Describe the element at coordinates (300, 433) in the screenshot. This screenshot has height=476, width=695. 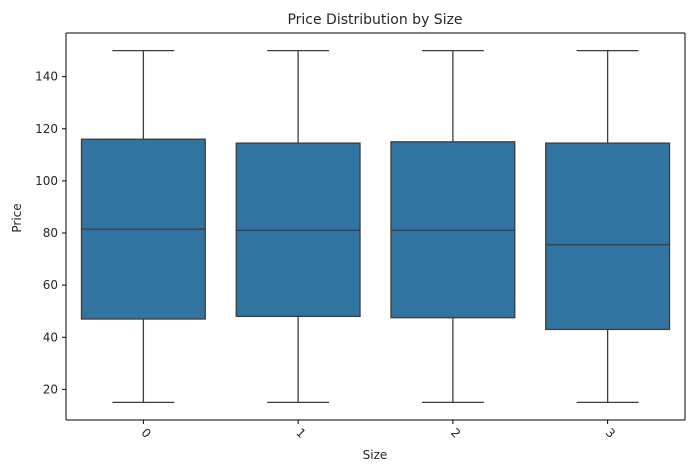
I see `x-tick-label: 1` at that location.